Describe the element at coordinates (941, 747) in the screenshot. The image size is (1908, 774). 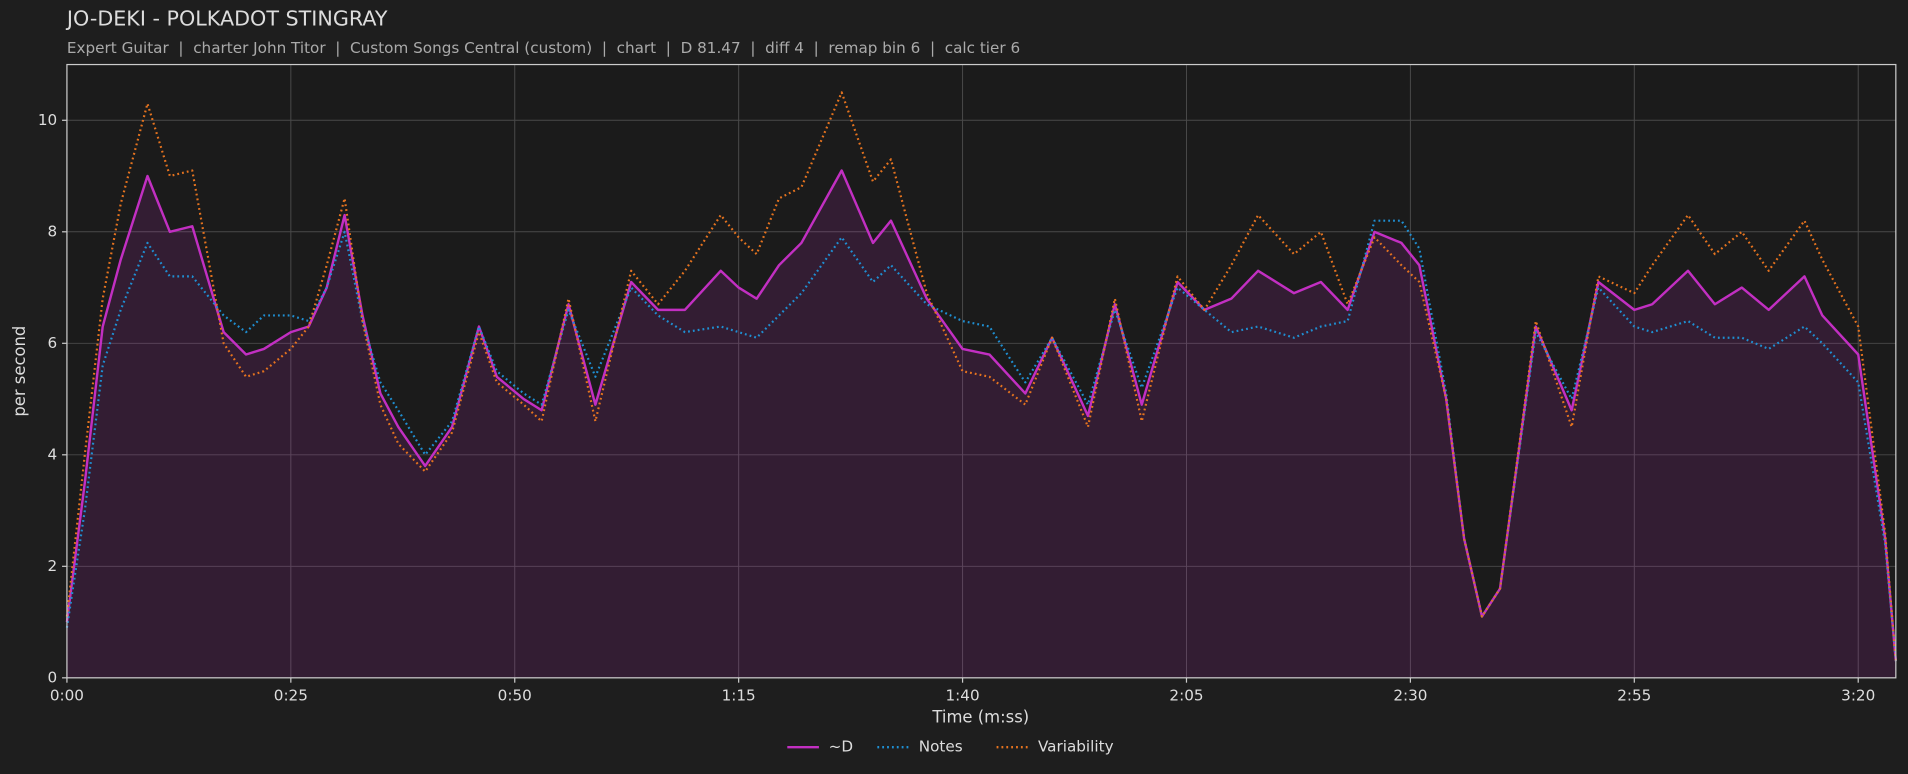
I see `legend-label: Notes` at that location.